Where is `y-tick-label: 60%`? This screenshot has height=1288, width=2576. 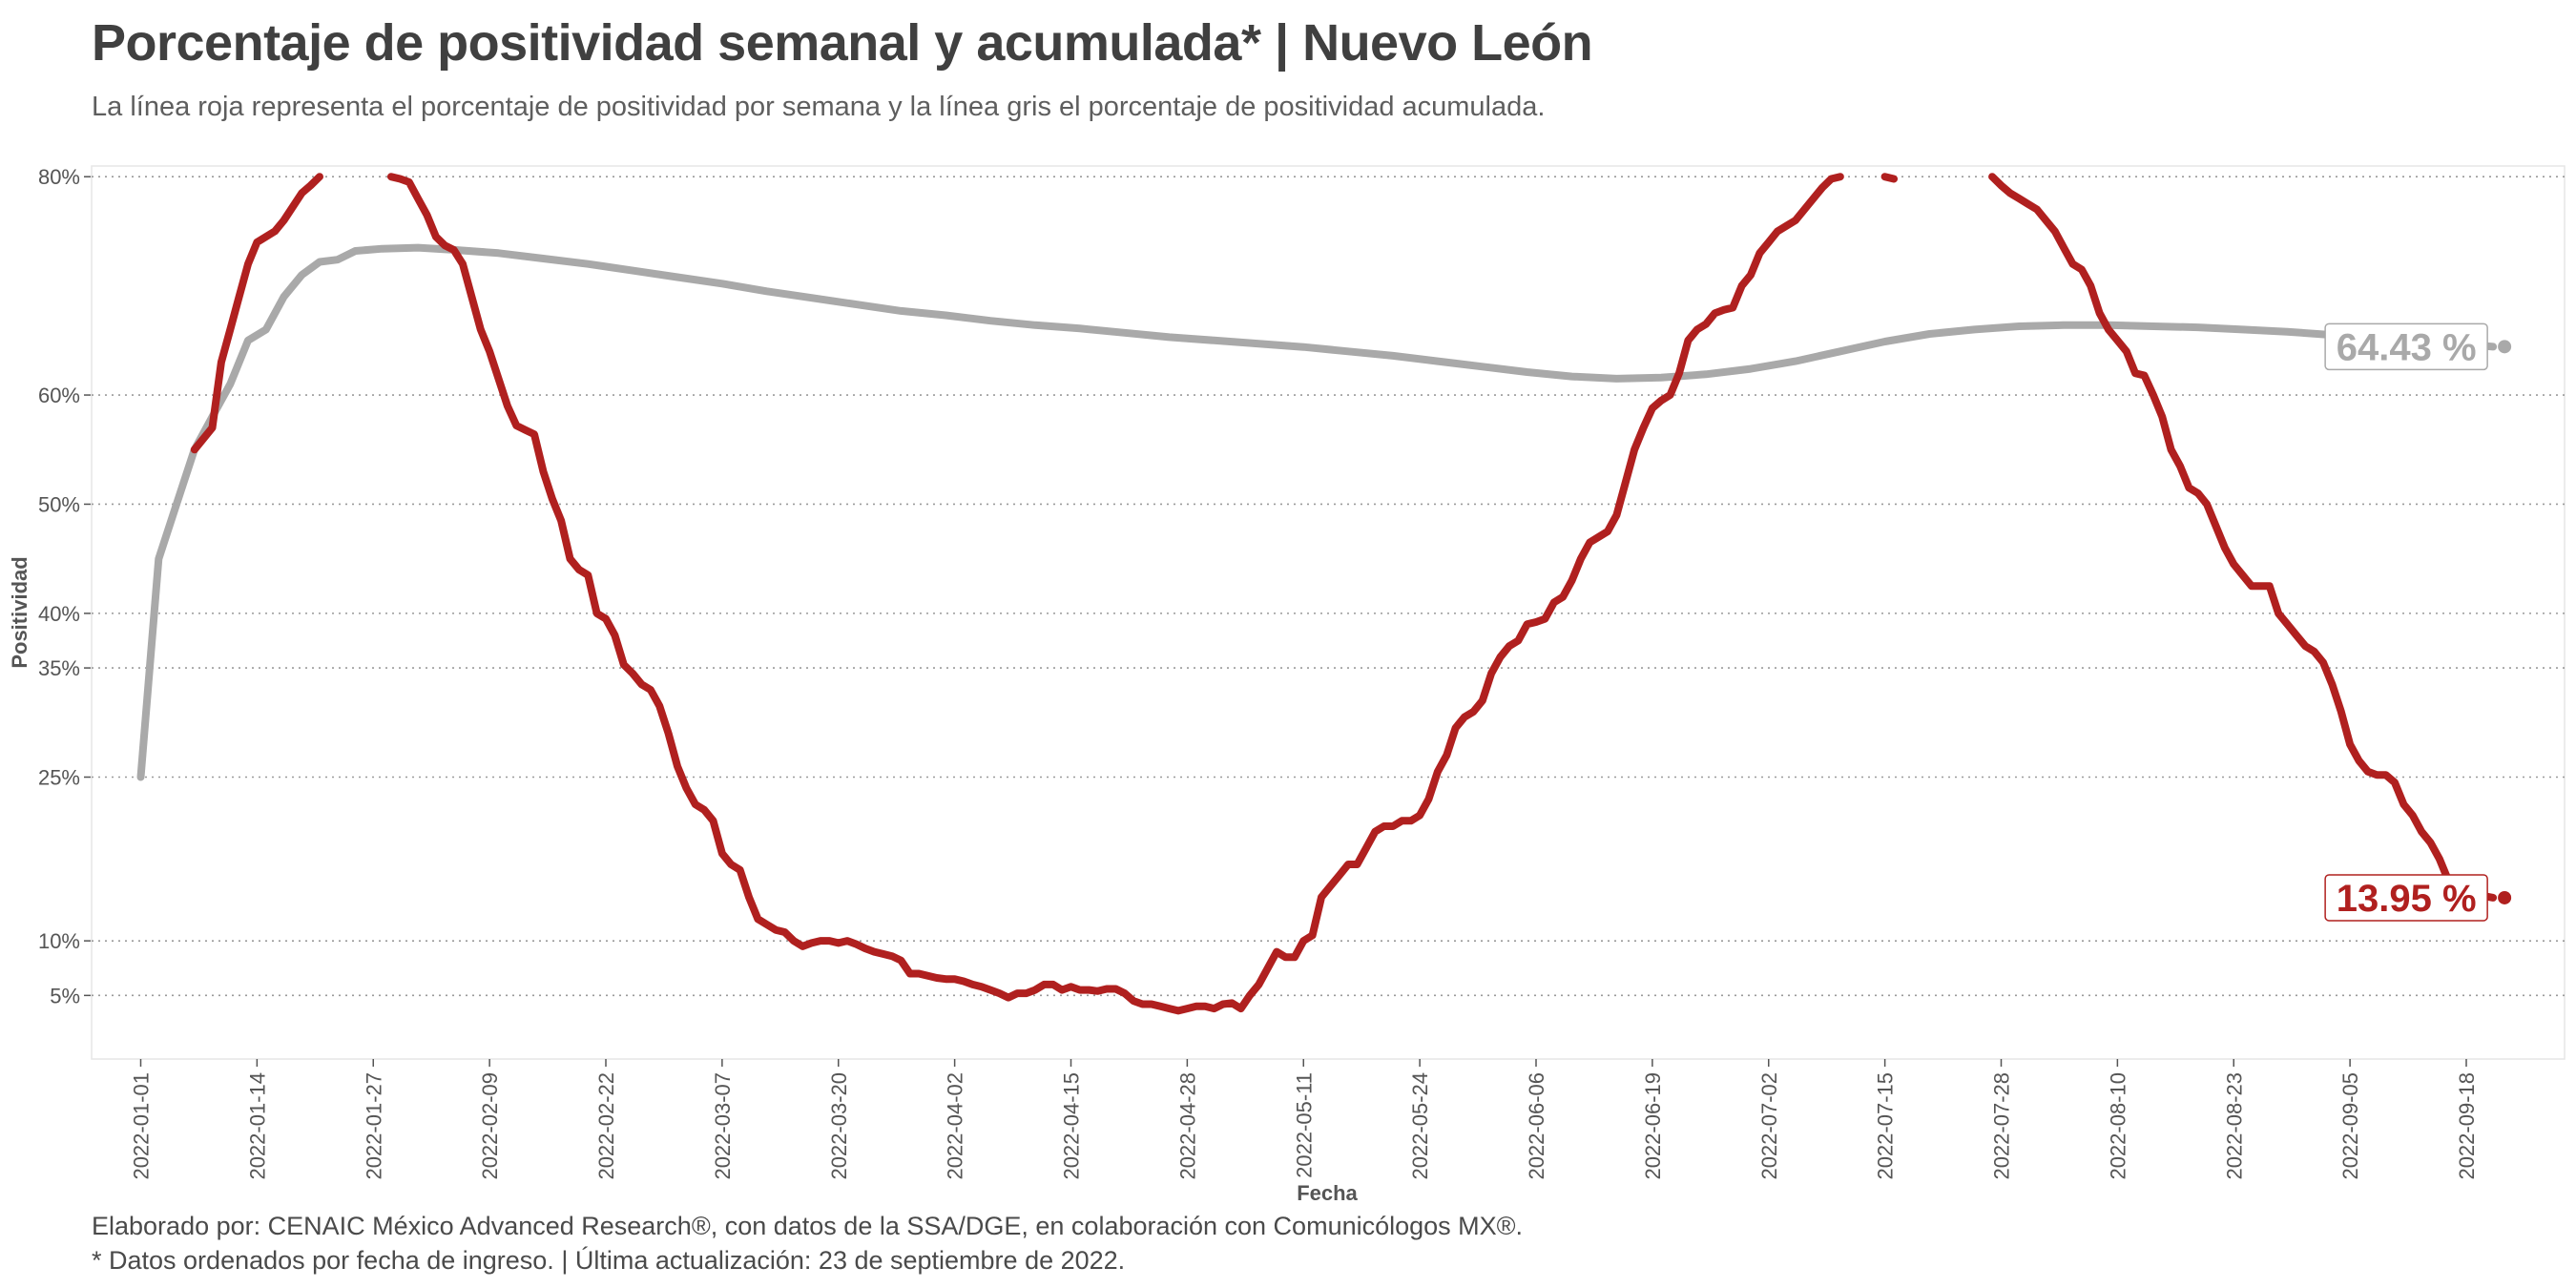 y-tick-label: 60% is located at coordinates (59, 395).